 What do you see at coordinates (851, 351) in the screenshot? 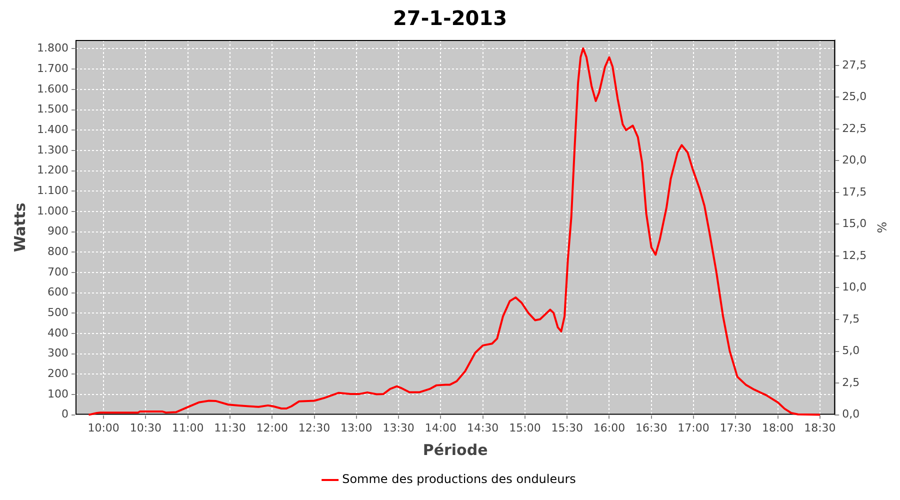
I see `y2-tick-label: 5,0` at bounding box center [851, 351].